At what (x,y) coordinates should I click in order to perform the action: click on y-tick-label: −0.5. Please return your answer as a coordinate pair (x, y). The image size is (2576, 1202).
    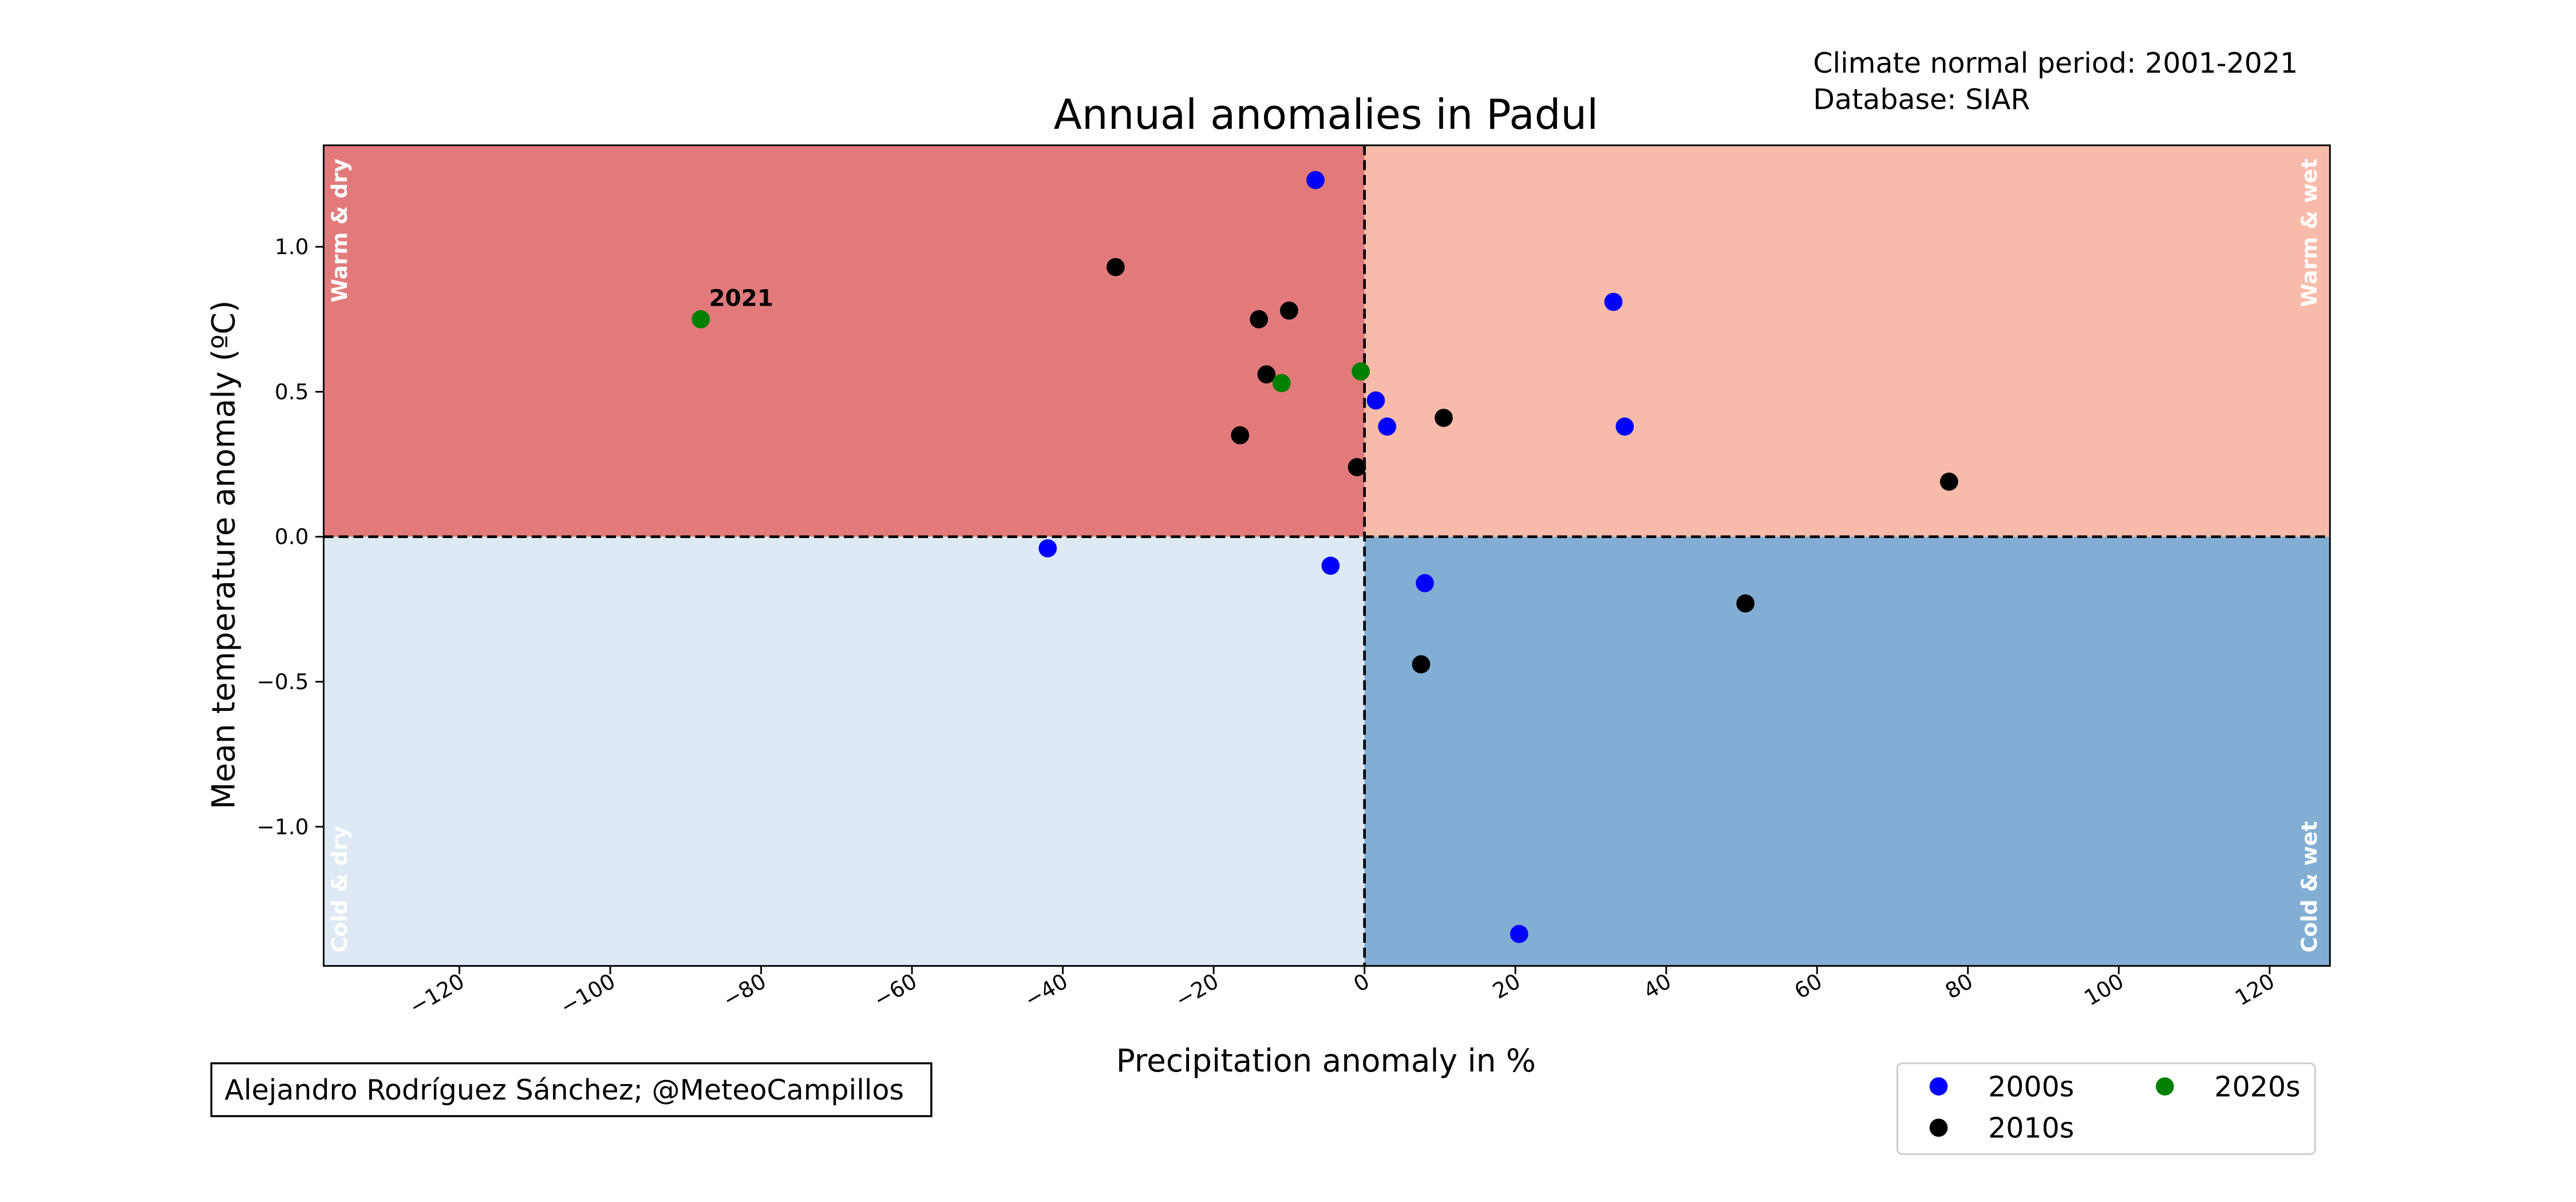
    Looking at the image, I should click on (282, 682).